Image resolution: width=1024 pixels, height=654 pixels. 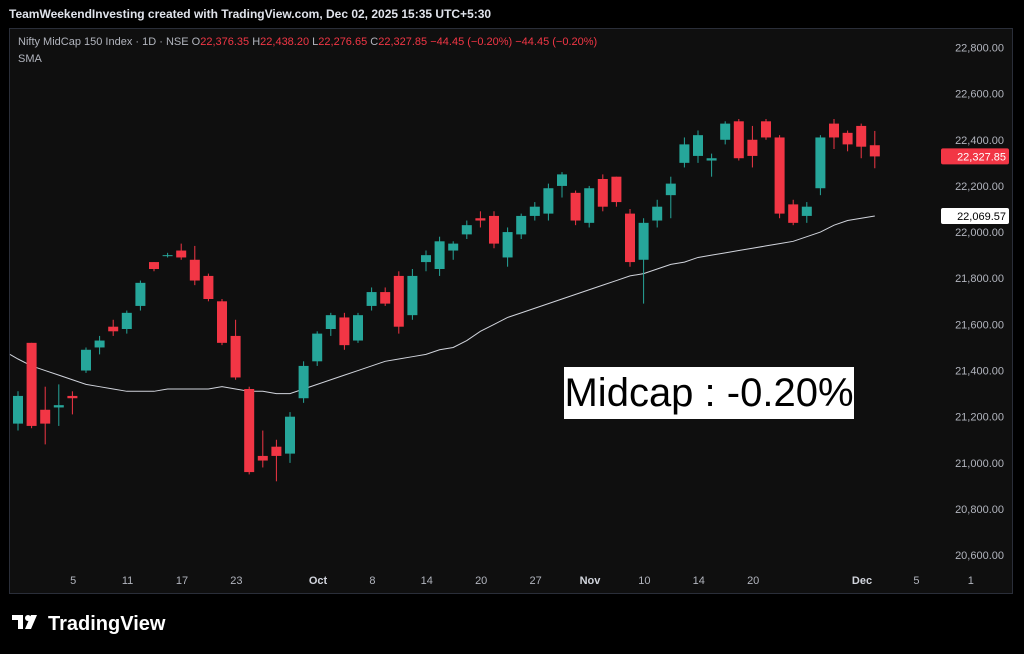 I want to click on y-tick-label: 21,000.00, so click(x=979, y=464).